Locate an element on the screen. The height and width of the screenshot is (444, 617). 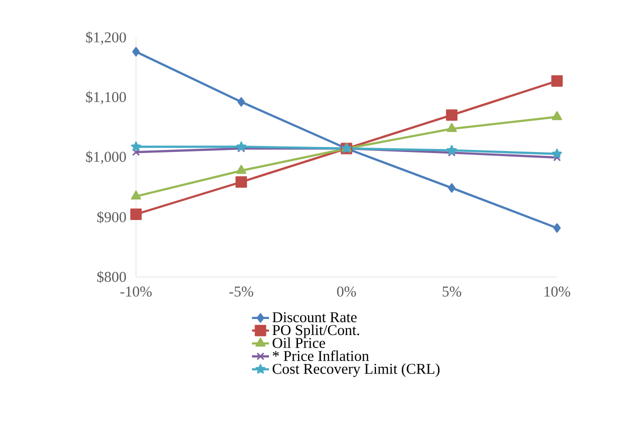
legend-label: Discount Rate is located at coordinates (314, 317).